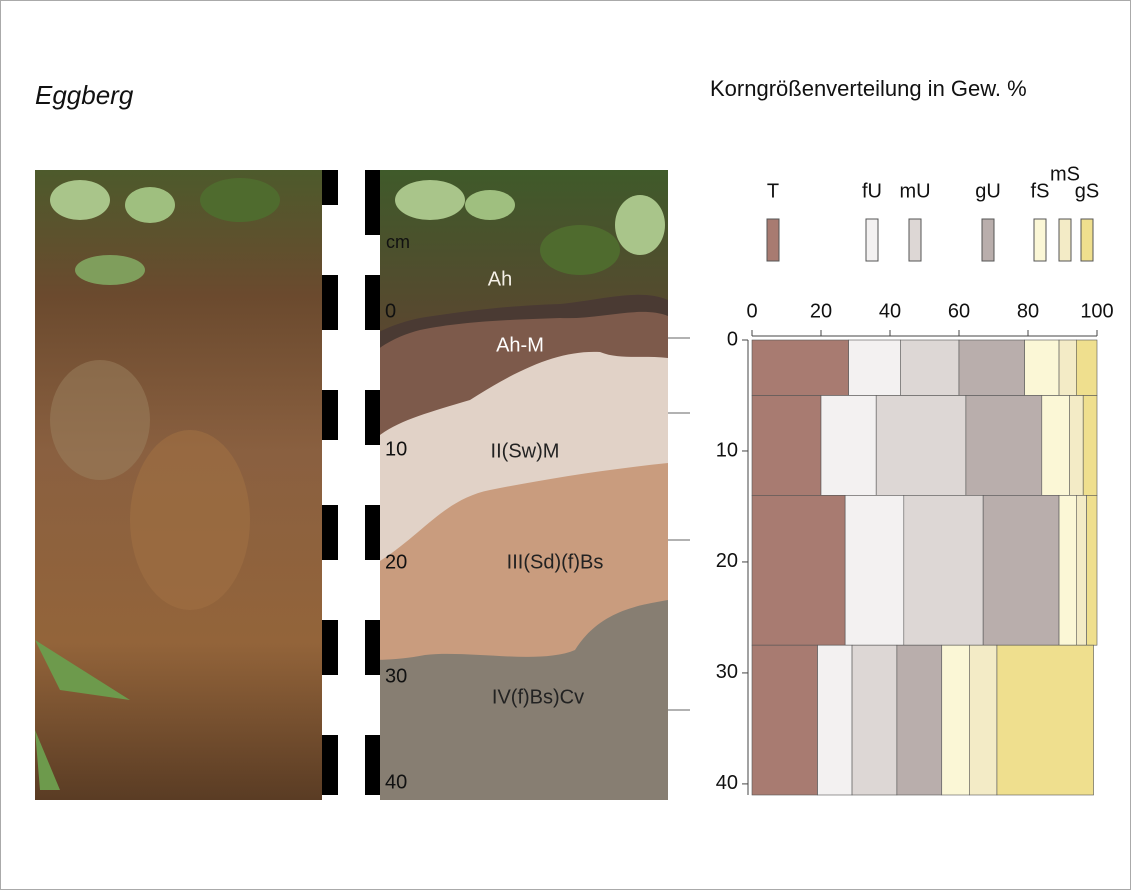 This screenshot has width=1131, height=890. Describe the element at coordinates (821, 311) in the screenshot. I see `x-tick-label: 20` at that location.